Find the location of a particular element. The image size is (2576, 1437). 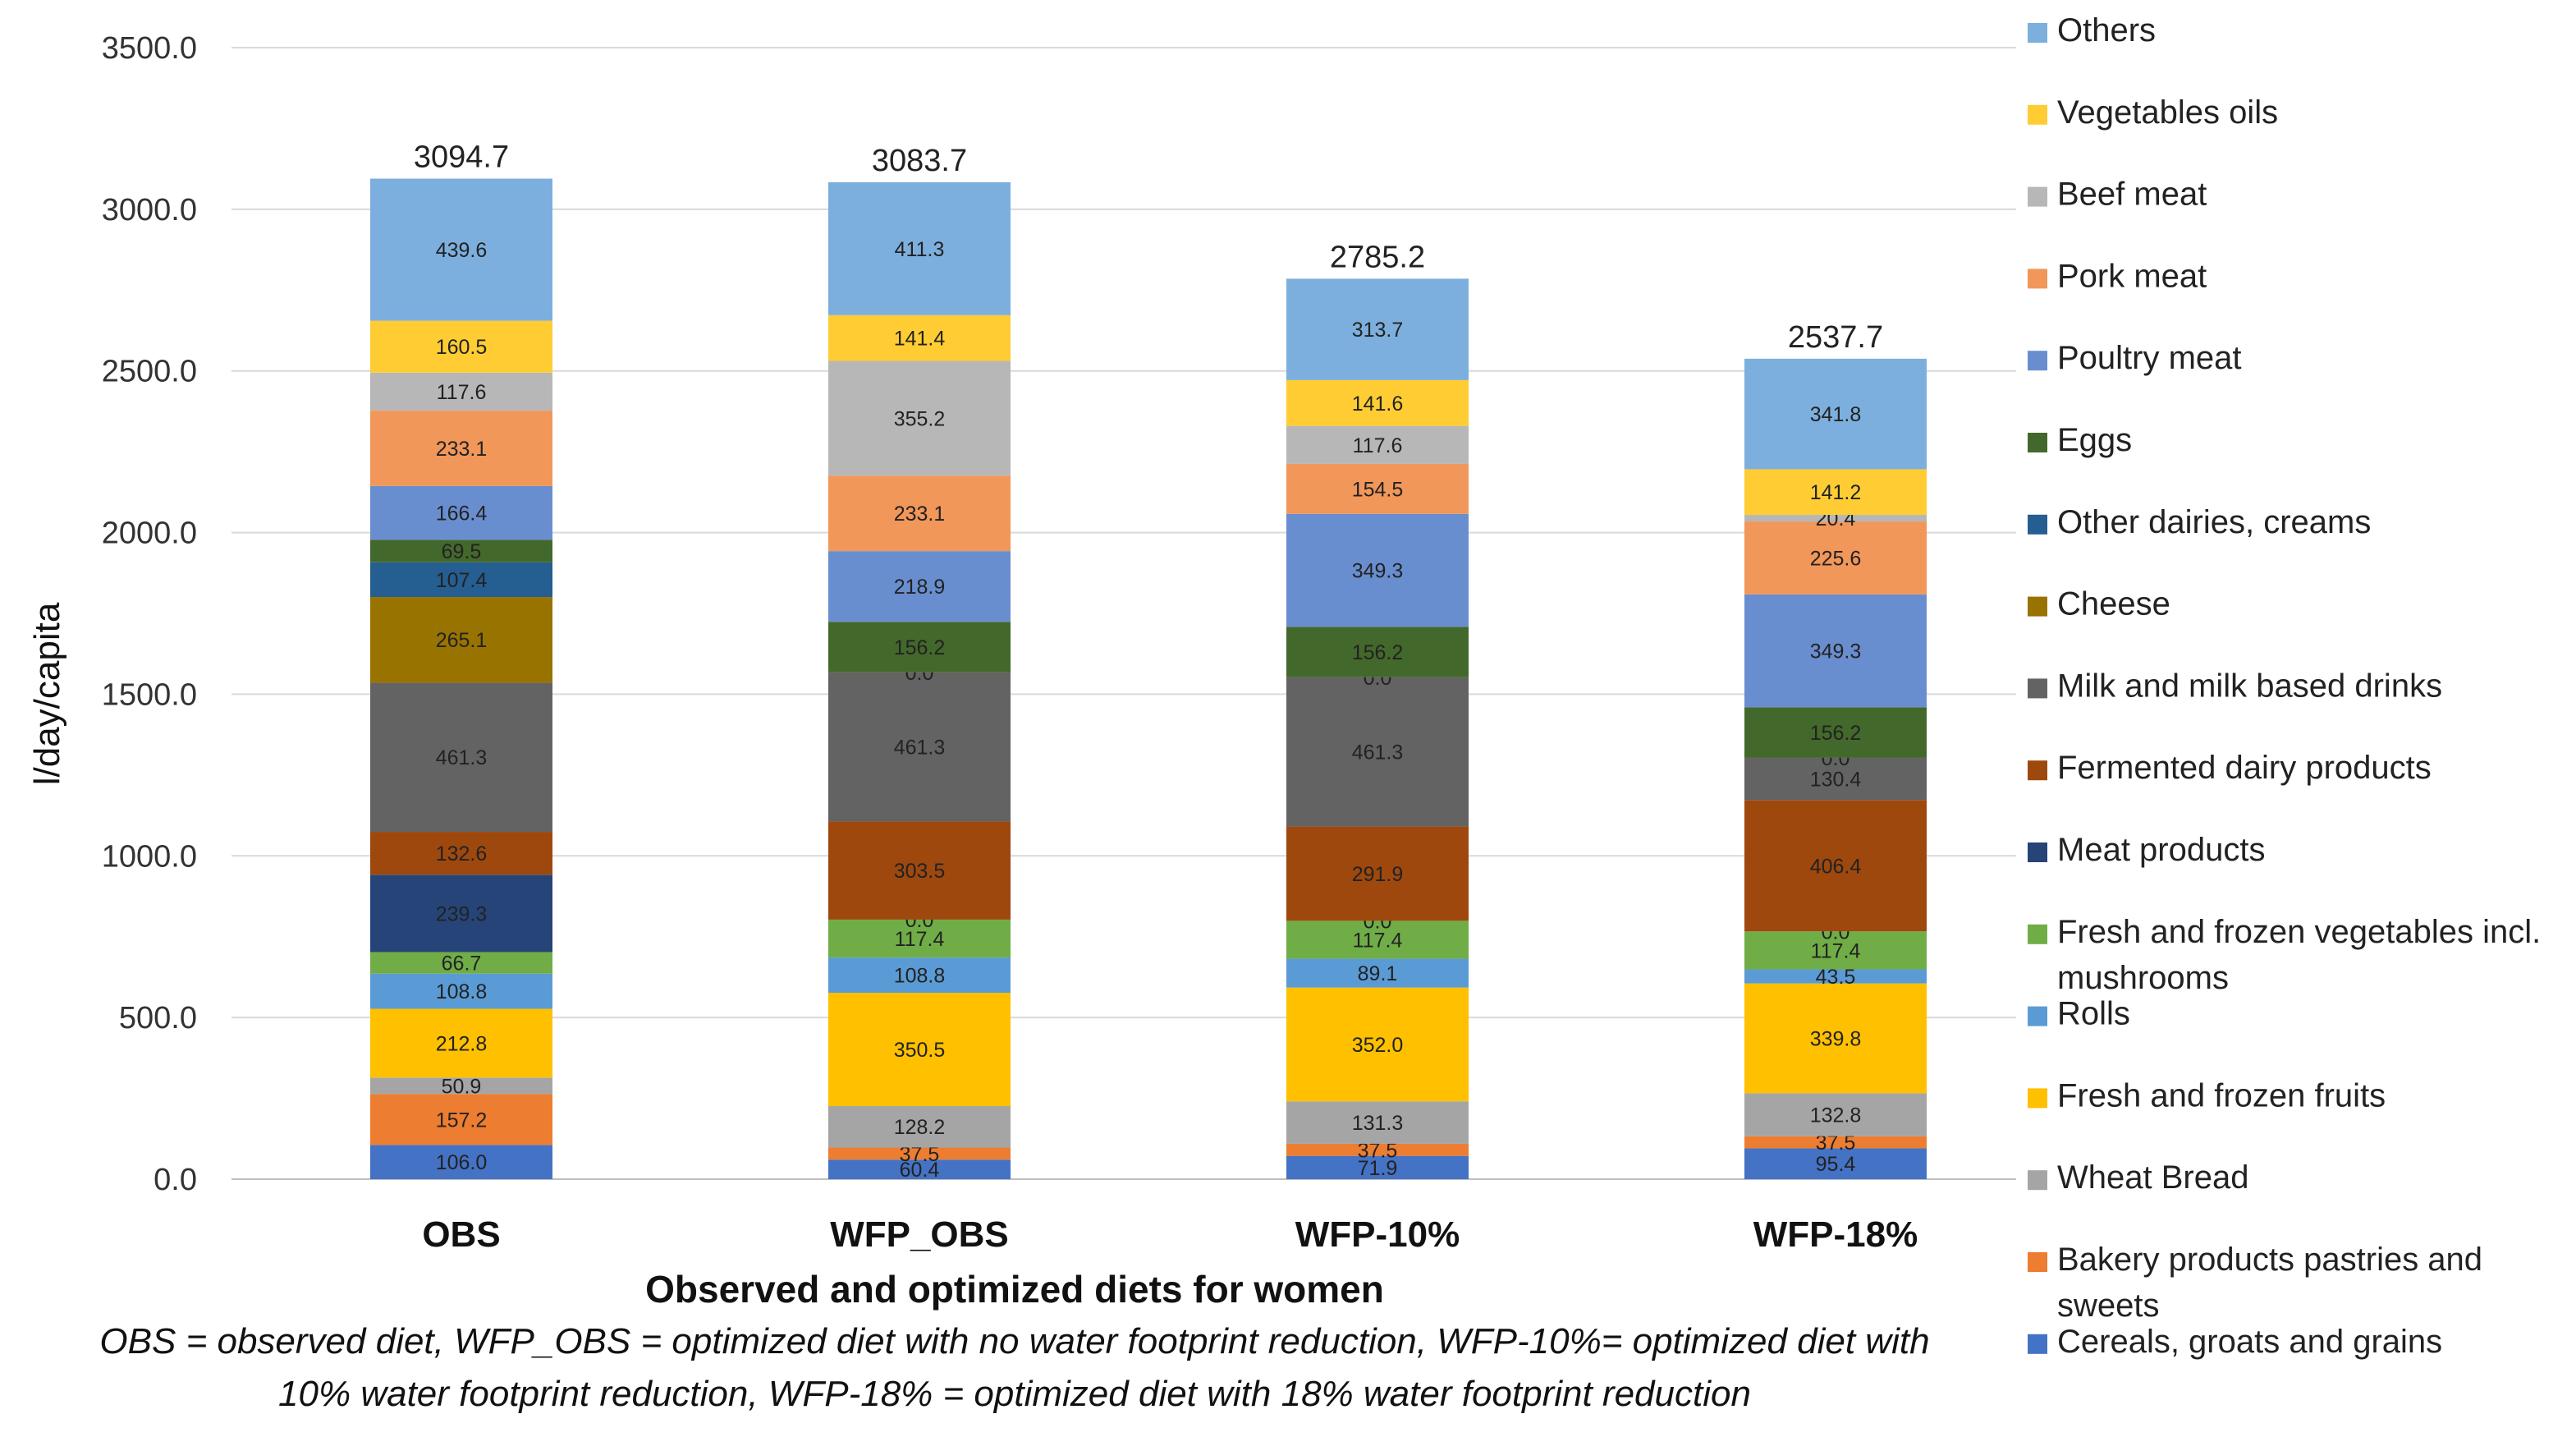

data-label: 160.5 is located at coordinates (462, 348).